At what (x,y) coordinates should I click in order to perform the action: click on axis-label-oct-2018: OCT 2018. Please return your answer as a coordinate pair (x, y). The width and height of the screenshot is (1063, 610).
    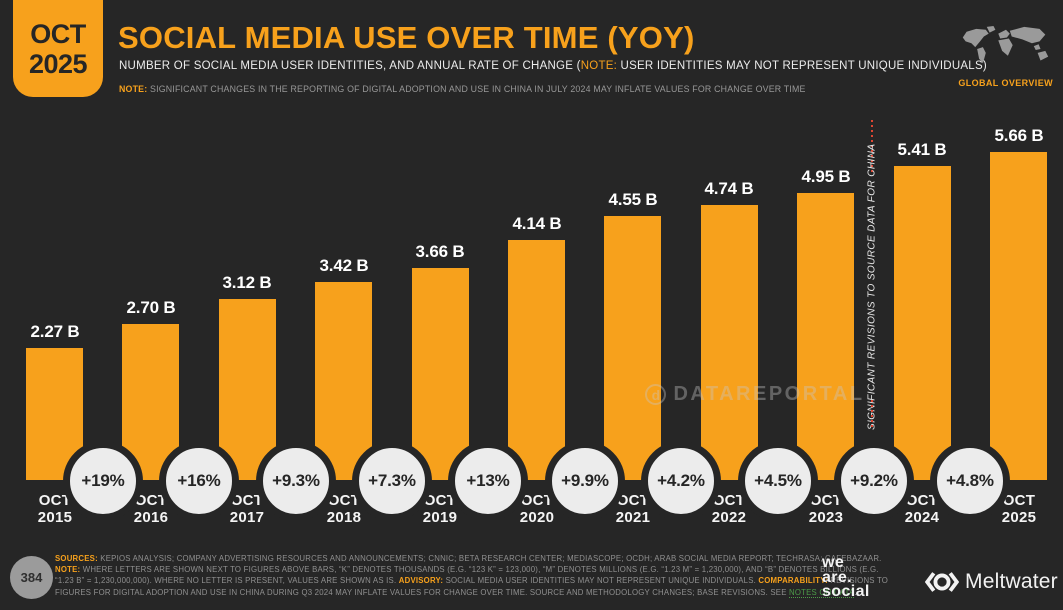
    Looking at the image, I should click on (344, 509).